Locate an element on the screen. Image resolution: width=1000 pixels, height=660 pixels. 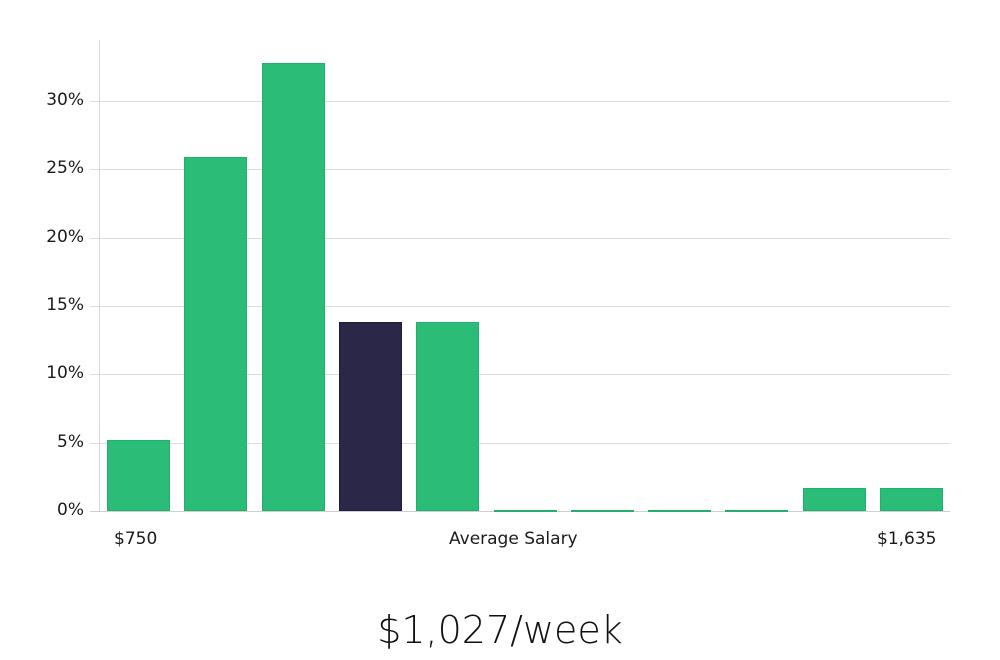
x-label-min: $750 is located at coordinates (136, 539).